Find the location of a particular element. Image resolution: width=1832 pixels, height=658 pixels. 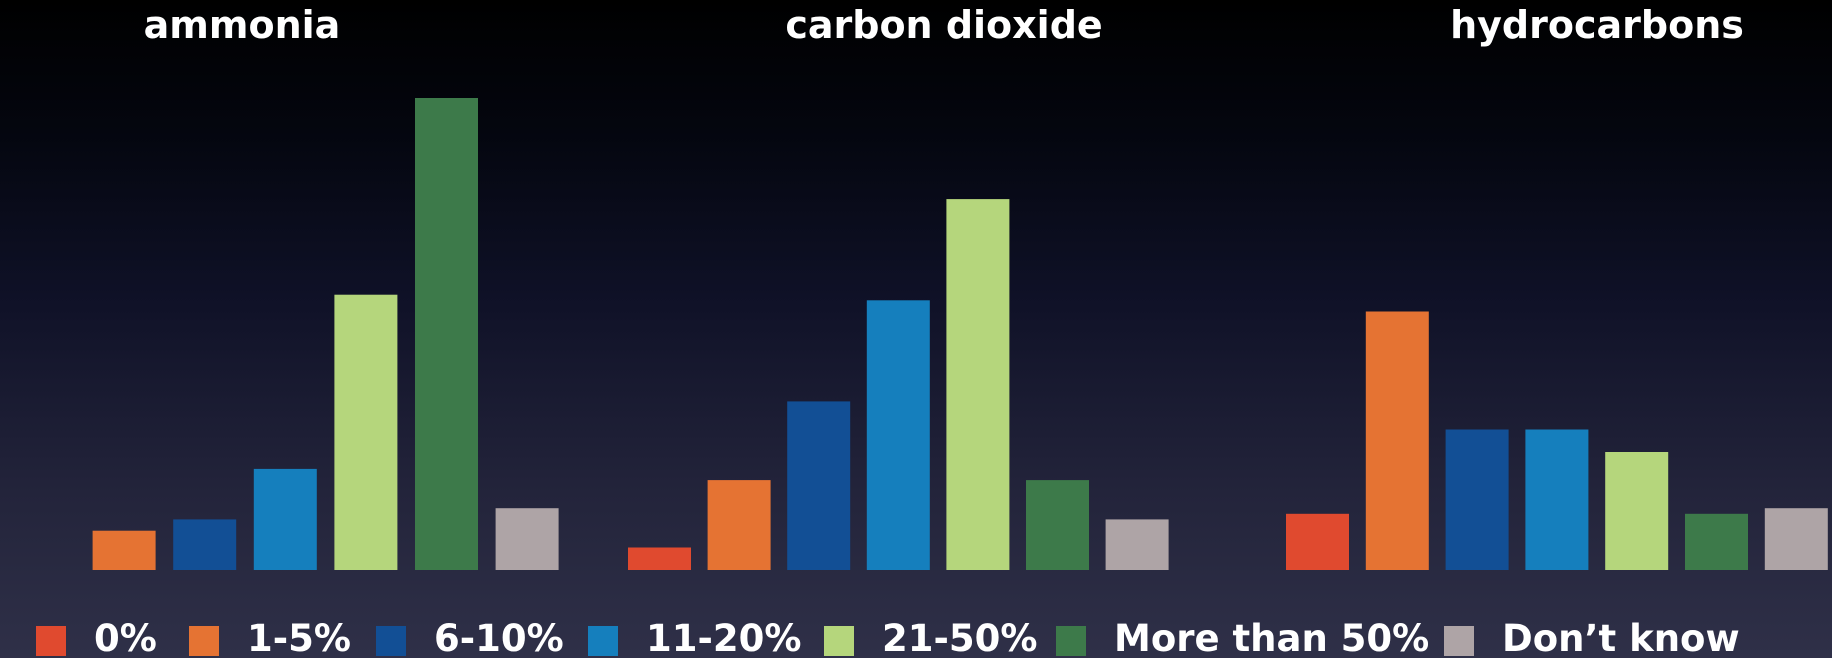

legend-label: 11-20% is located at coordinates (723, 637).